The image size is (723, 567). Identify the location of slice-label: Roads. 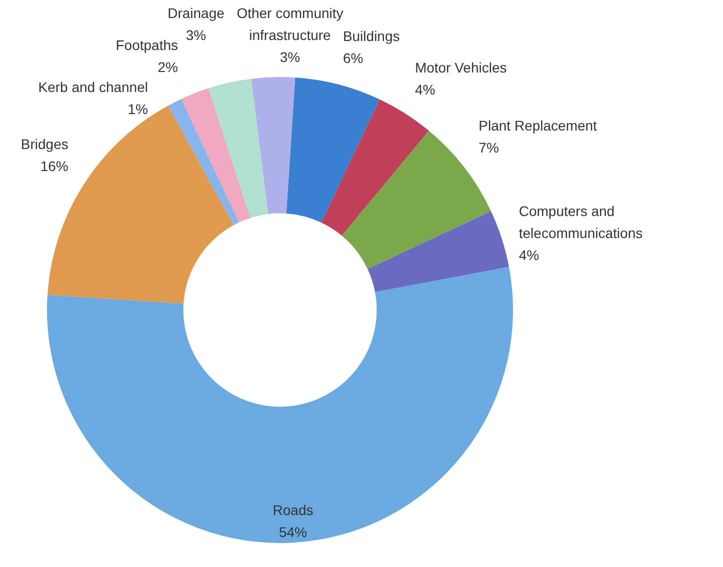
(293, 510).